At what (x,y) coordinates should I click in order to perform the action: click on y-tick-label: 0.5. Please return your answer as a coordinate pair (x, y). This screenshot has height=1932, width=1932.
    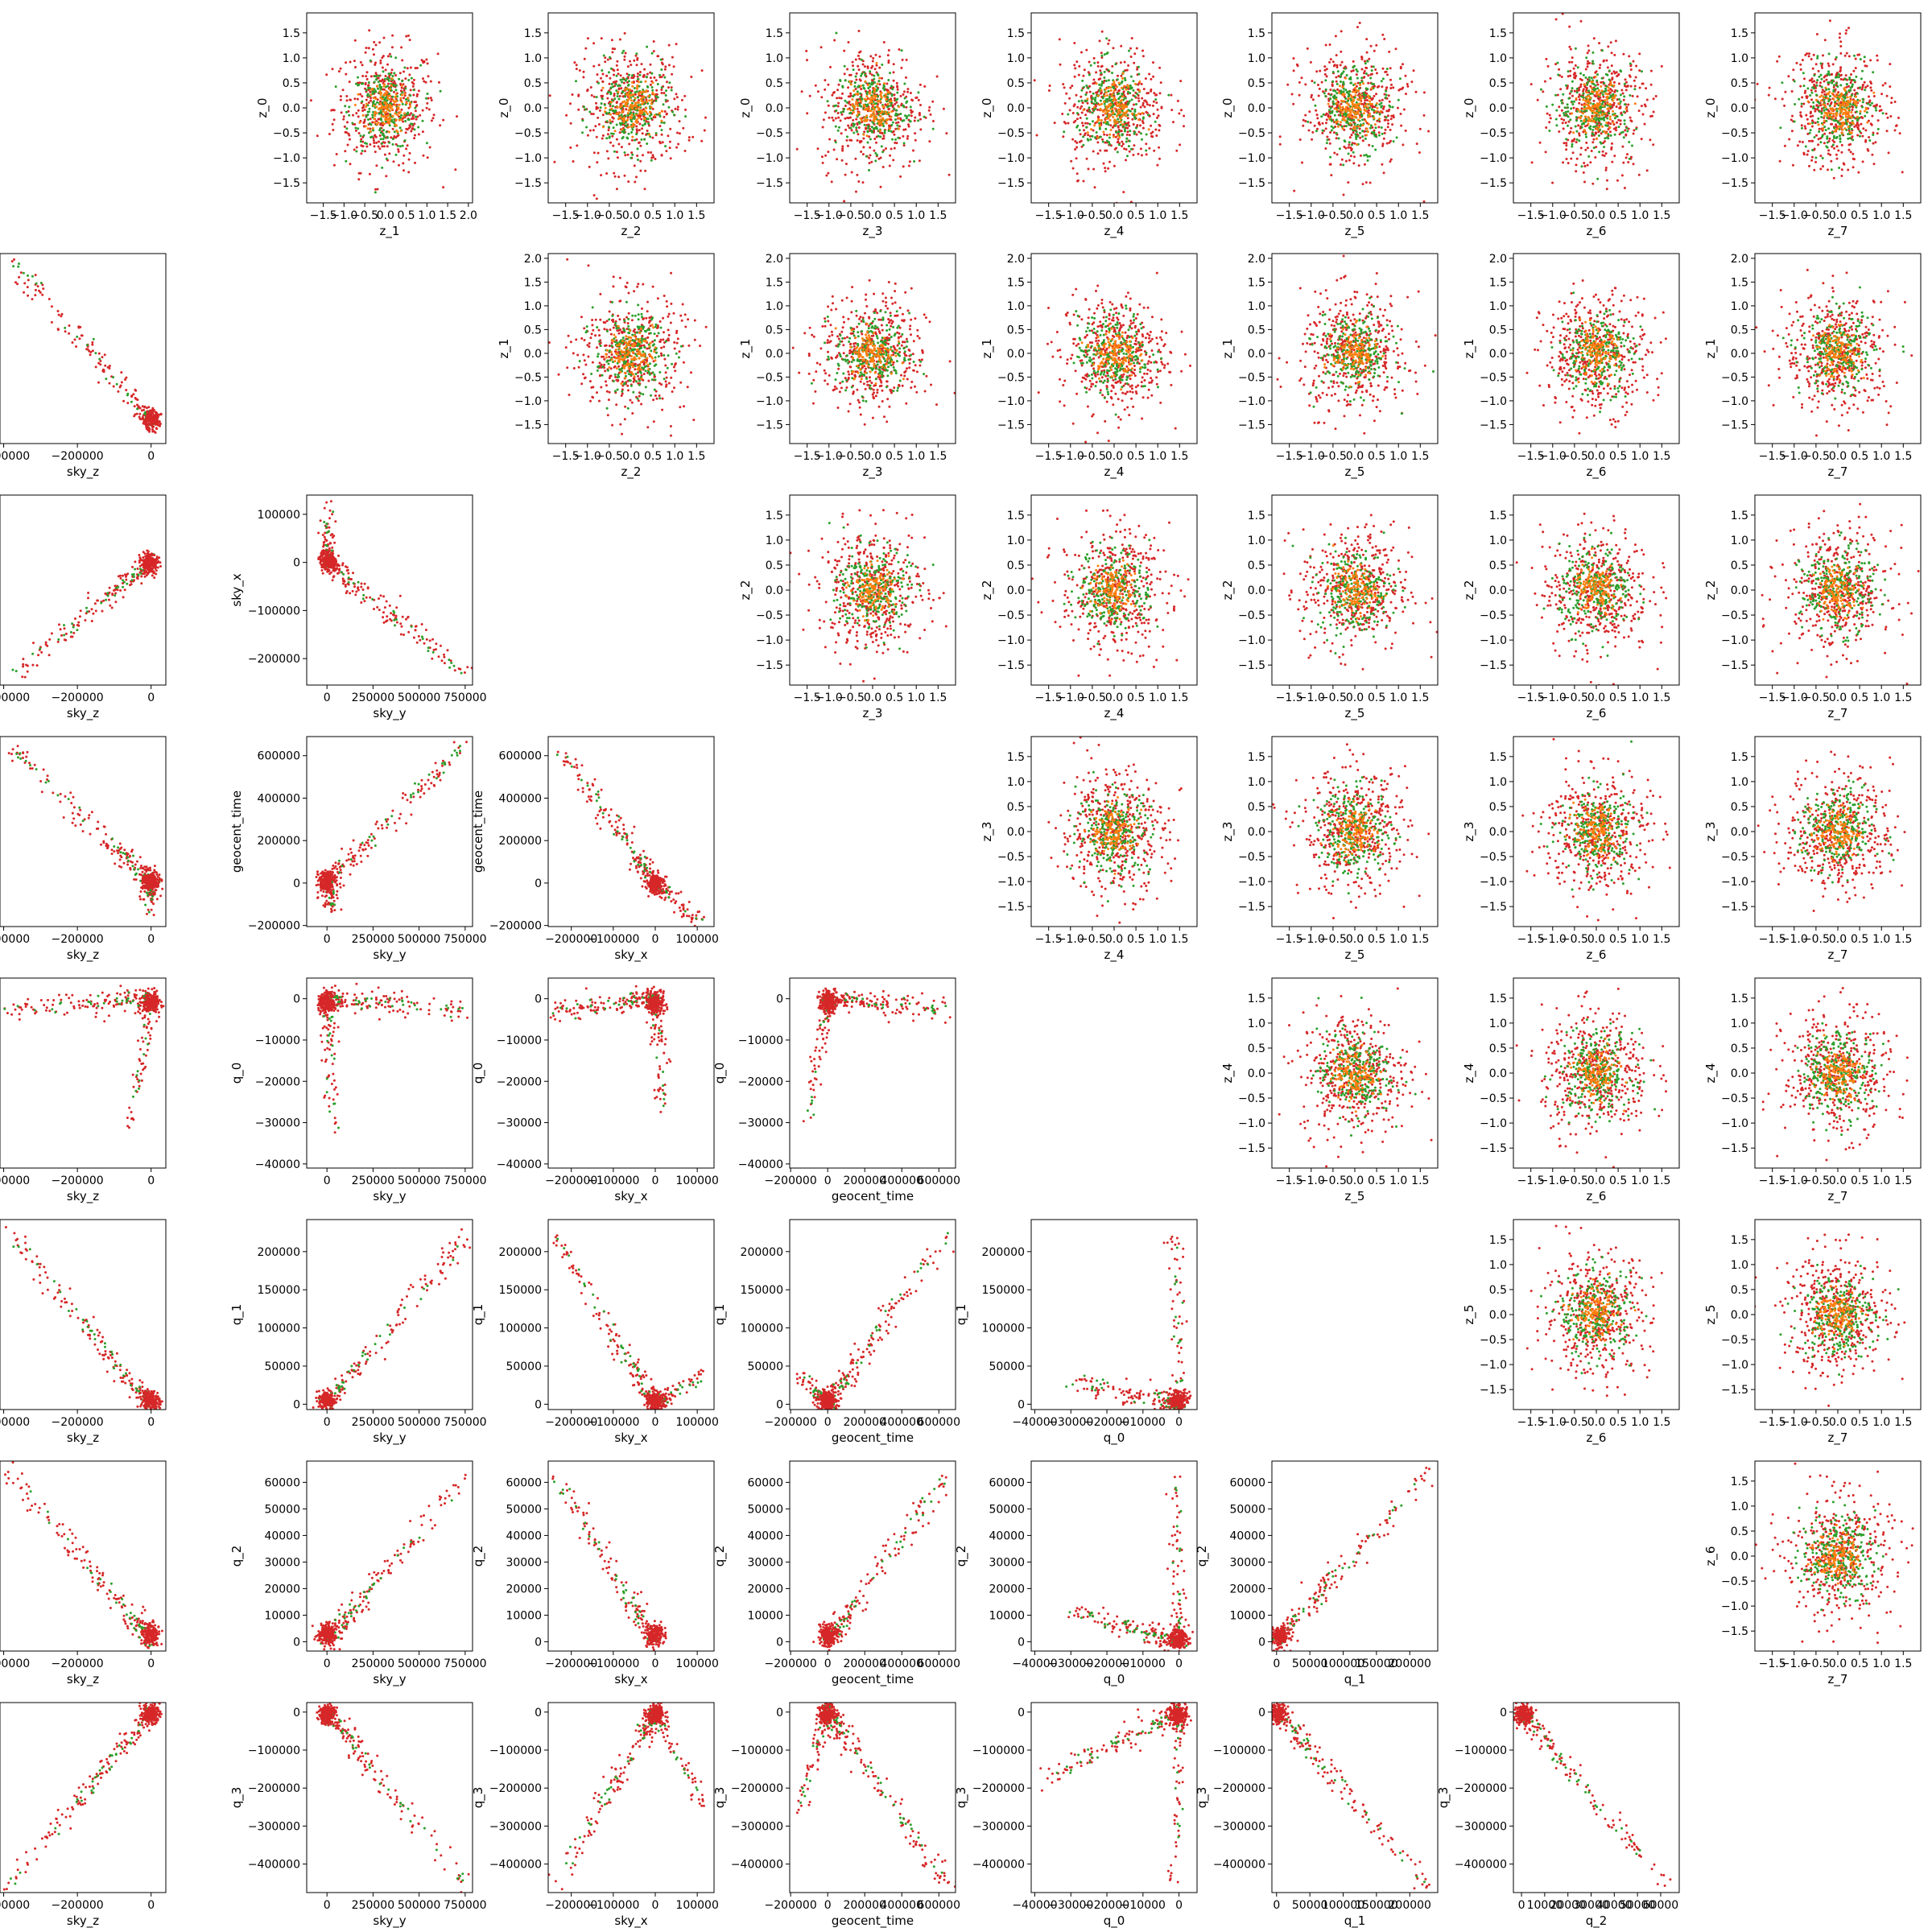
    Looking at the image, I should click on (1256, 83).